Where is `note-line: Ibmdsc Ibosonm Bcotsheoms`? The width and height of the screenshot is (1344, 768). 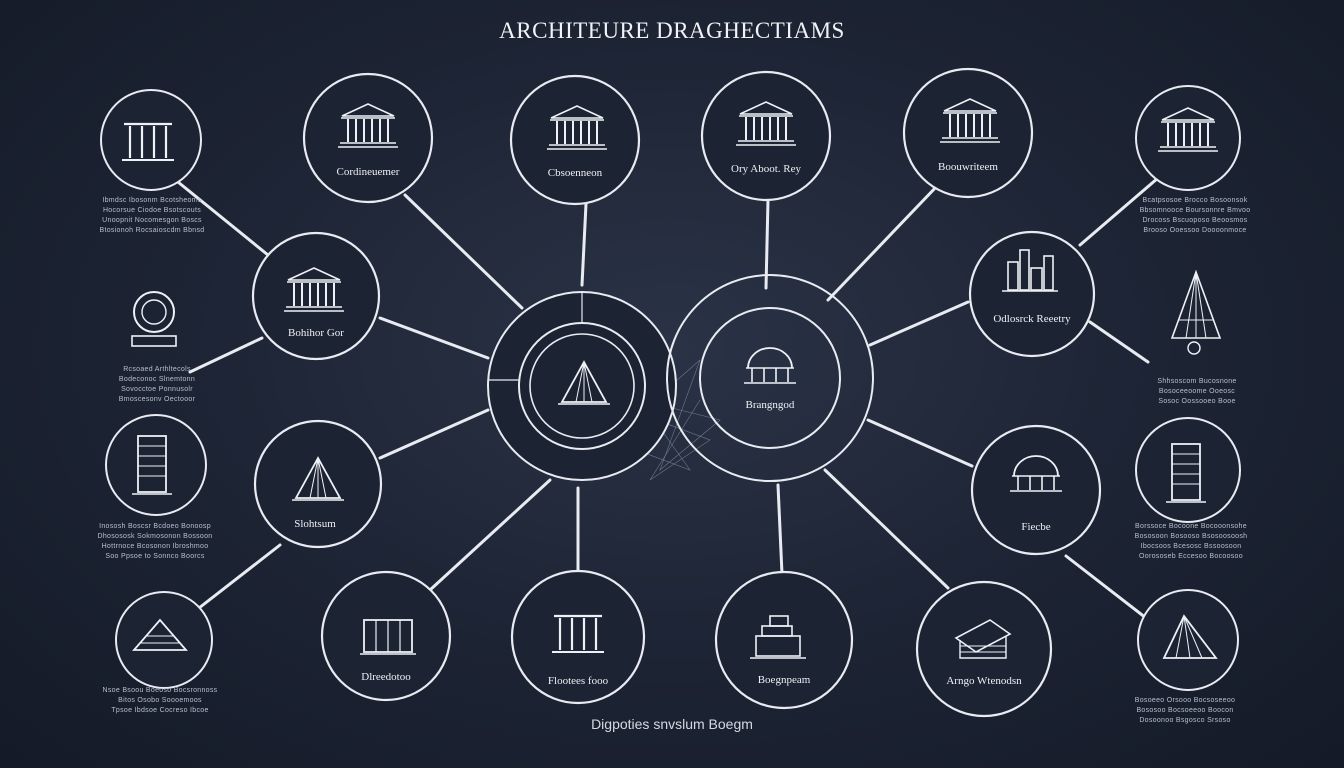 note-line: Ibmdsc Ibosonm Bcotsheoms is located at coordinates (152, 200).